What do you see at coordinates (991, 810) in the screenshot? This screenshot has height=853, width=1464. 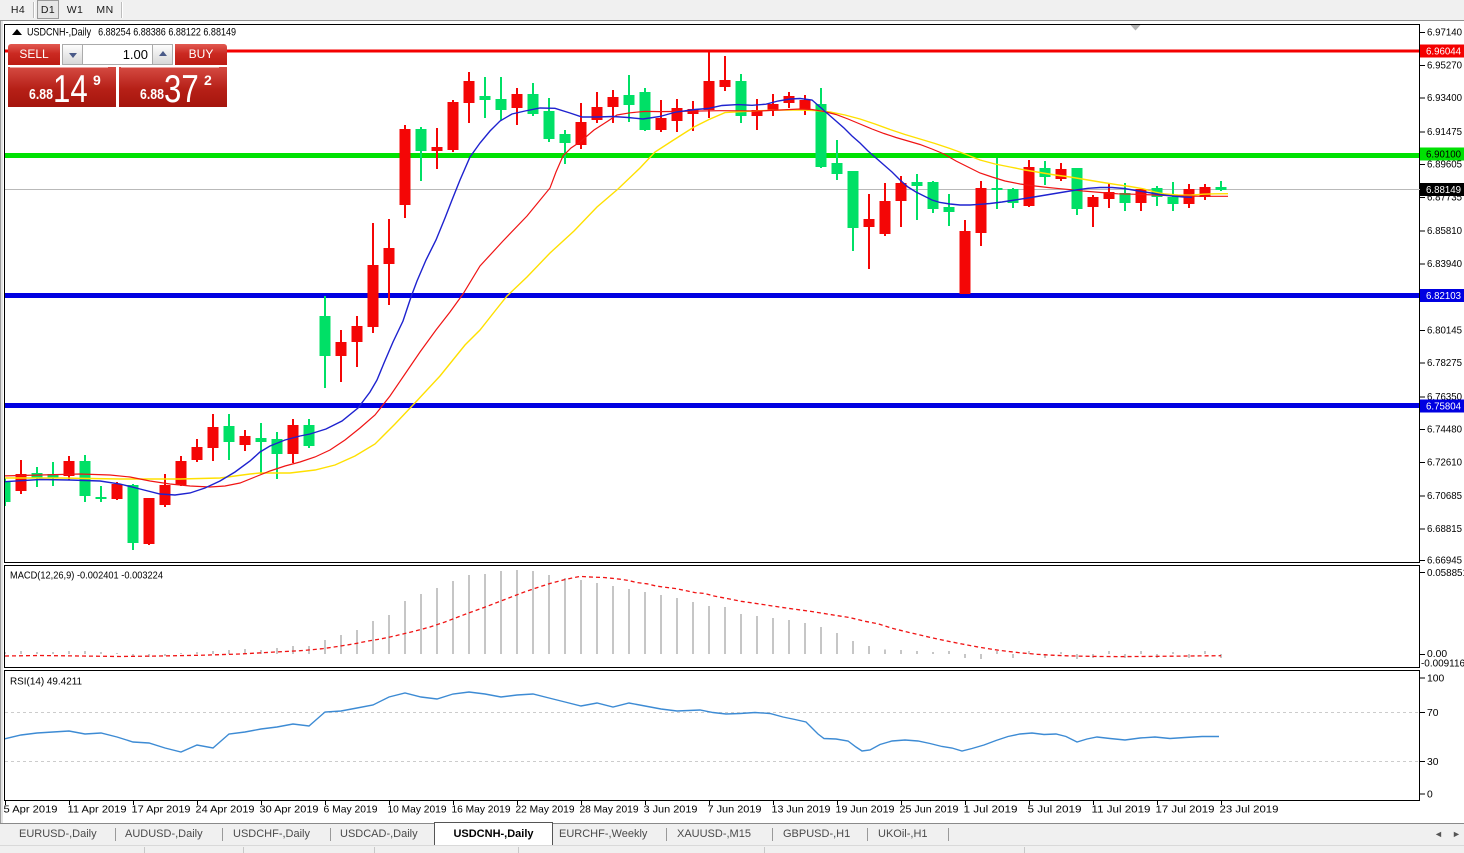 I see `svg-text: 1 Jul 2019` at bounding box center [991, 810].